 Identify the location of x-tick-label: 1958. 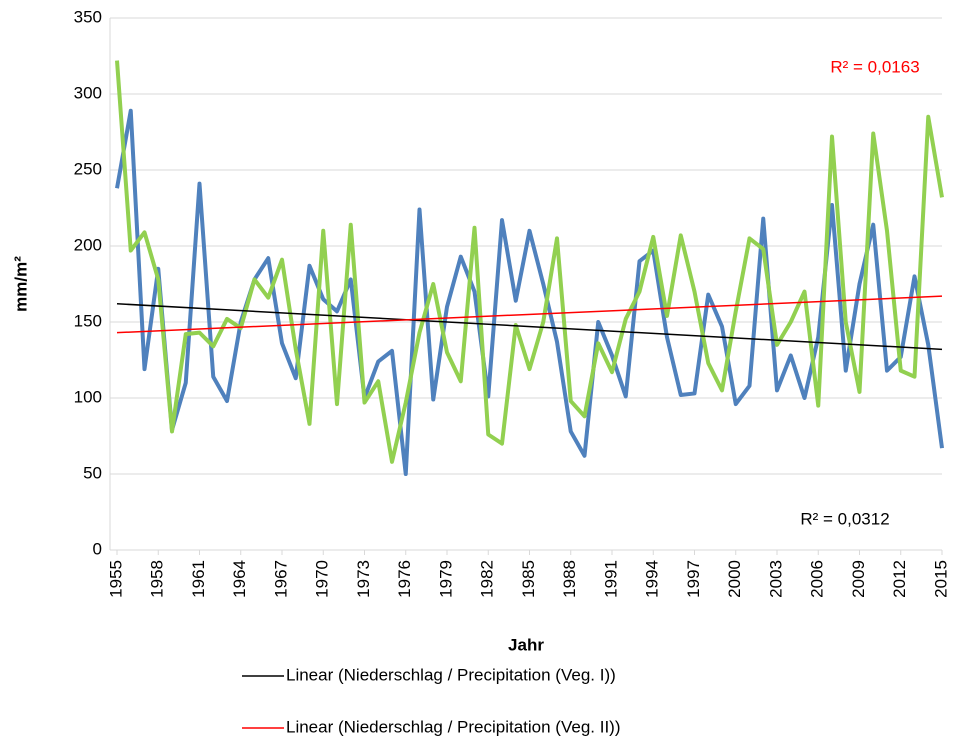
(157, 579).